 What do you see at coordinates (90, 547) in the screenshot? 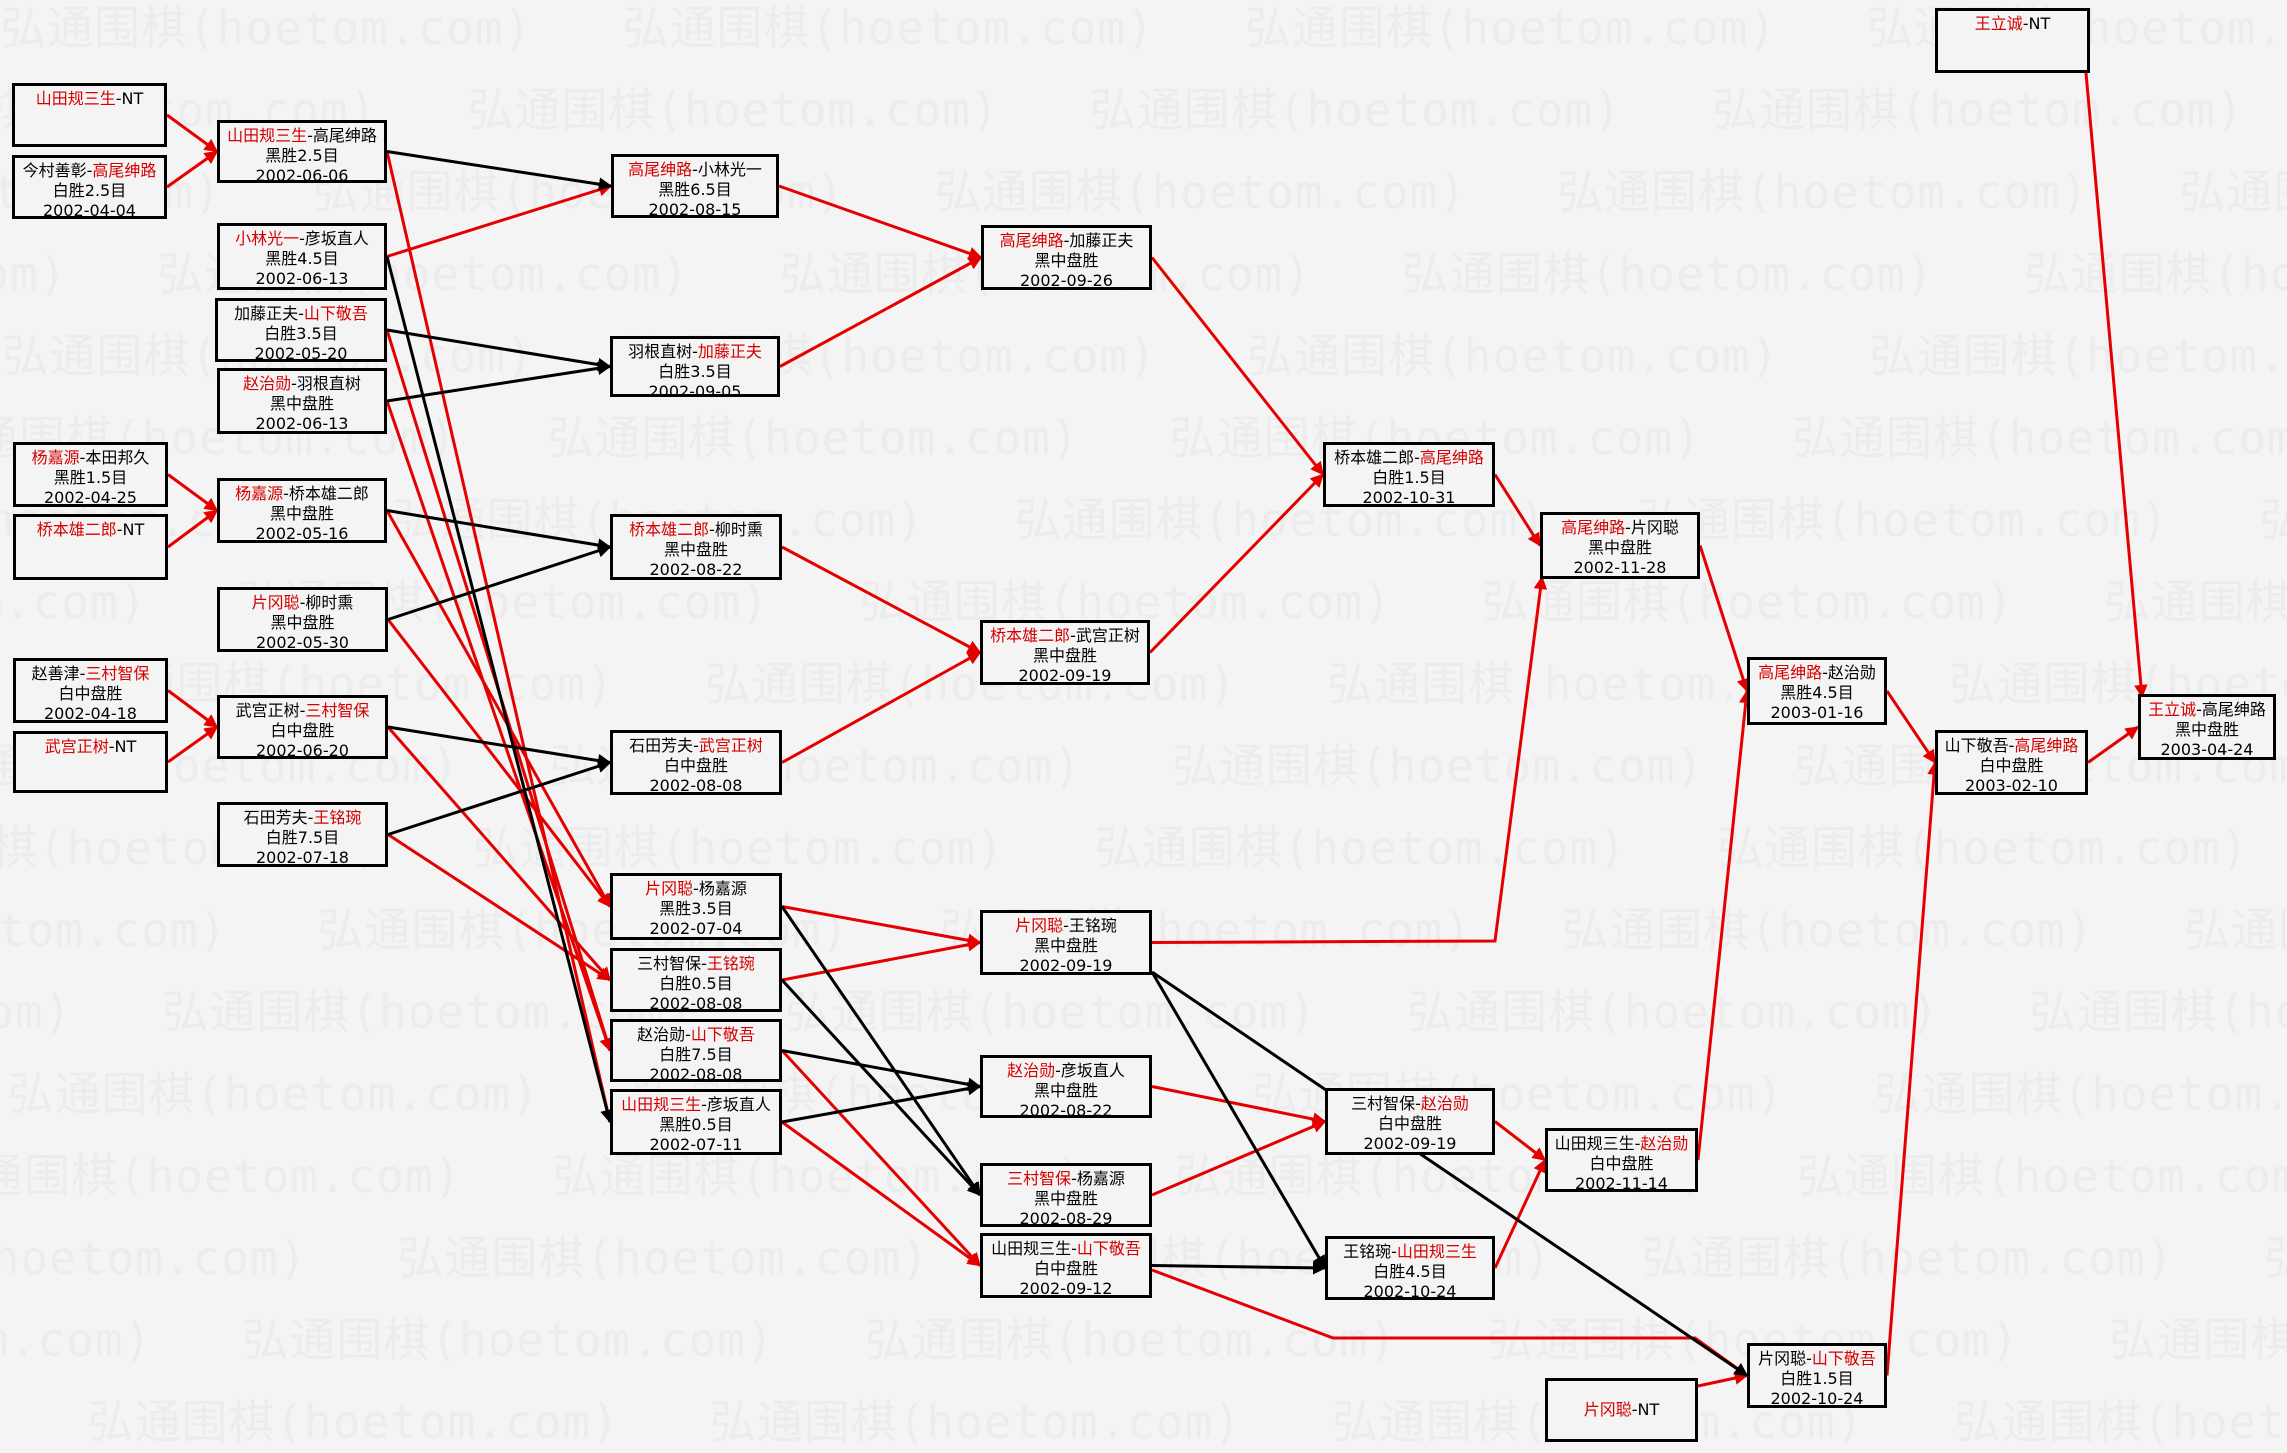
I see `match-box-a4: 桥本雄二郎-NT` at bounding box center [90, 547].